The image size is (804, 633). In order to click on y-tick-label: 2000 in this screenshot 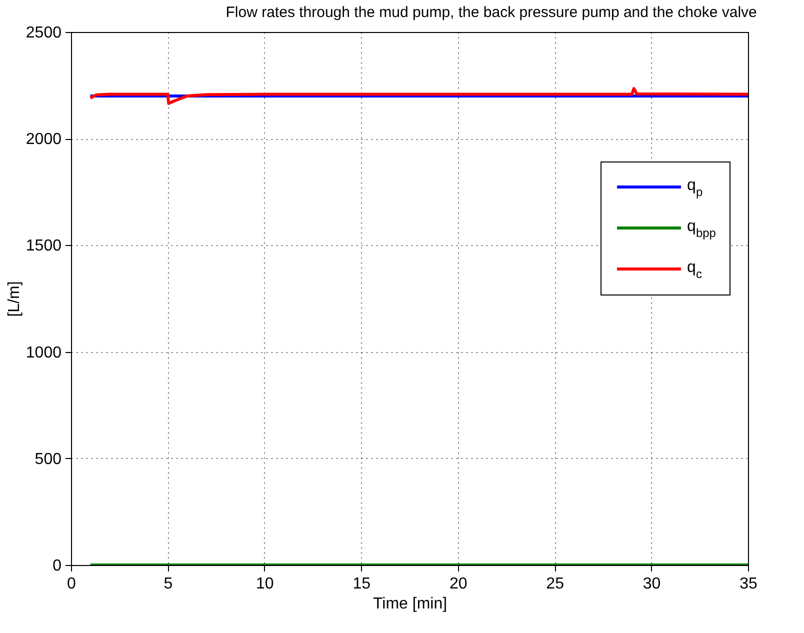, I will do `click(44, 139)`.